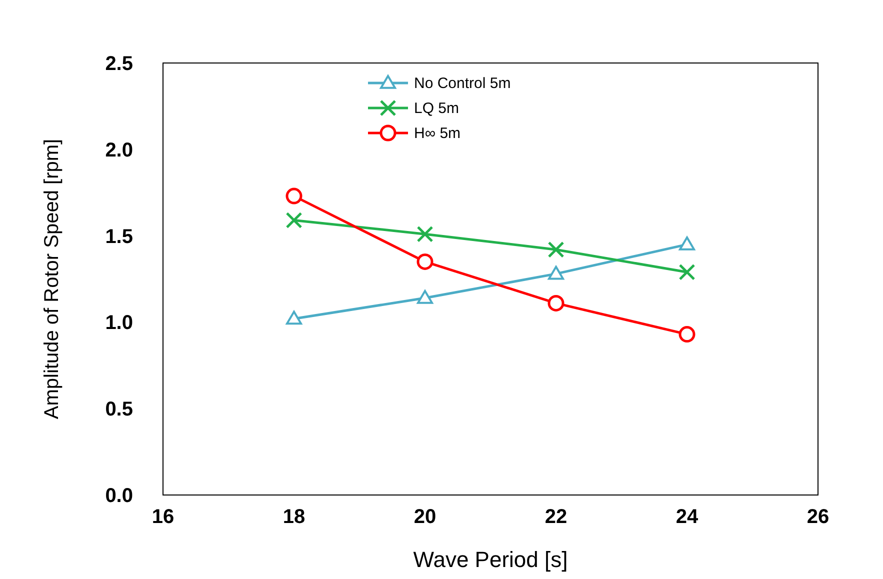  Describe the element at coordinates (163, 517) in the screenshot. I see `x-tick-label: 16` at that location.